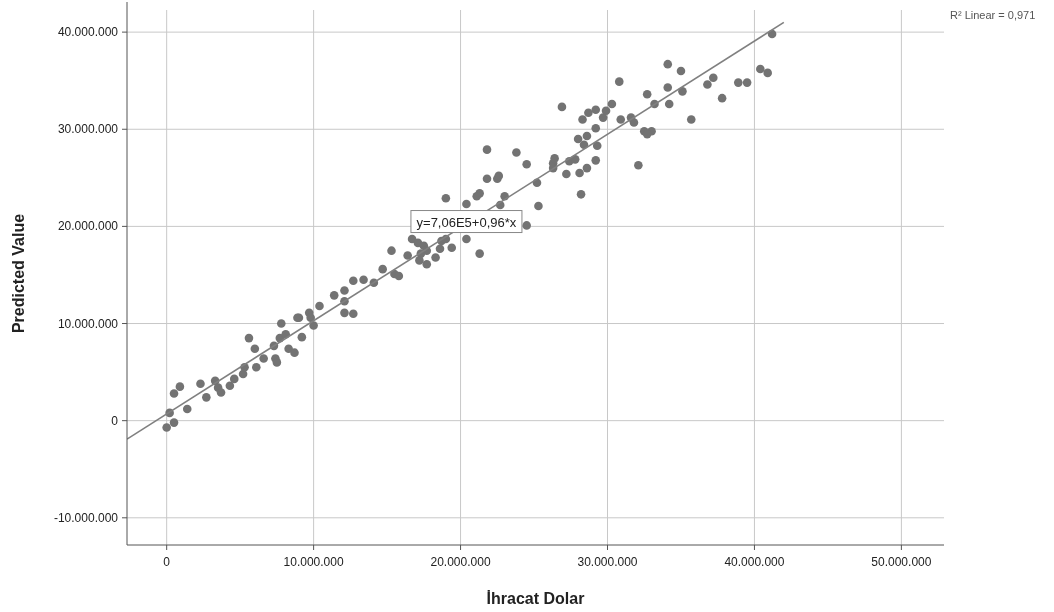 This screenshot has width=1054, height=612. Describe the element at coordinates (993, 15) in the screenshot. I see `text: R² Linear = 0,971` at that location.